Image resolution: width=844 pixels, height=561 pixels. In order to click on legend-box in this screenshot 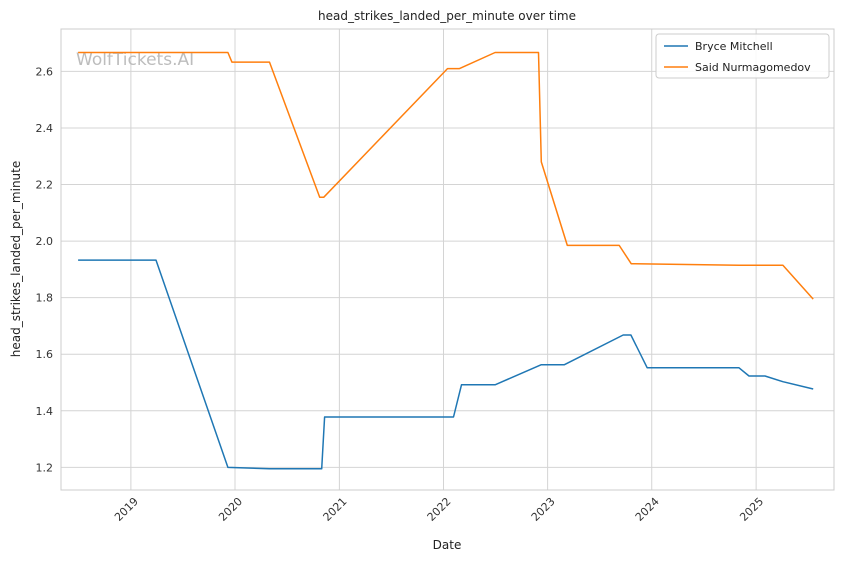, I will do `click(742, 56)`.